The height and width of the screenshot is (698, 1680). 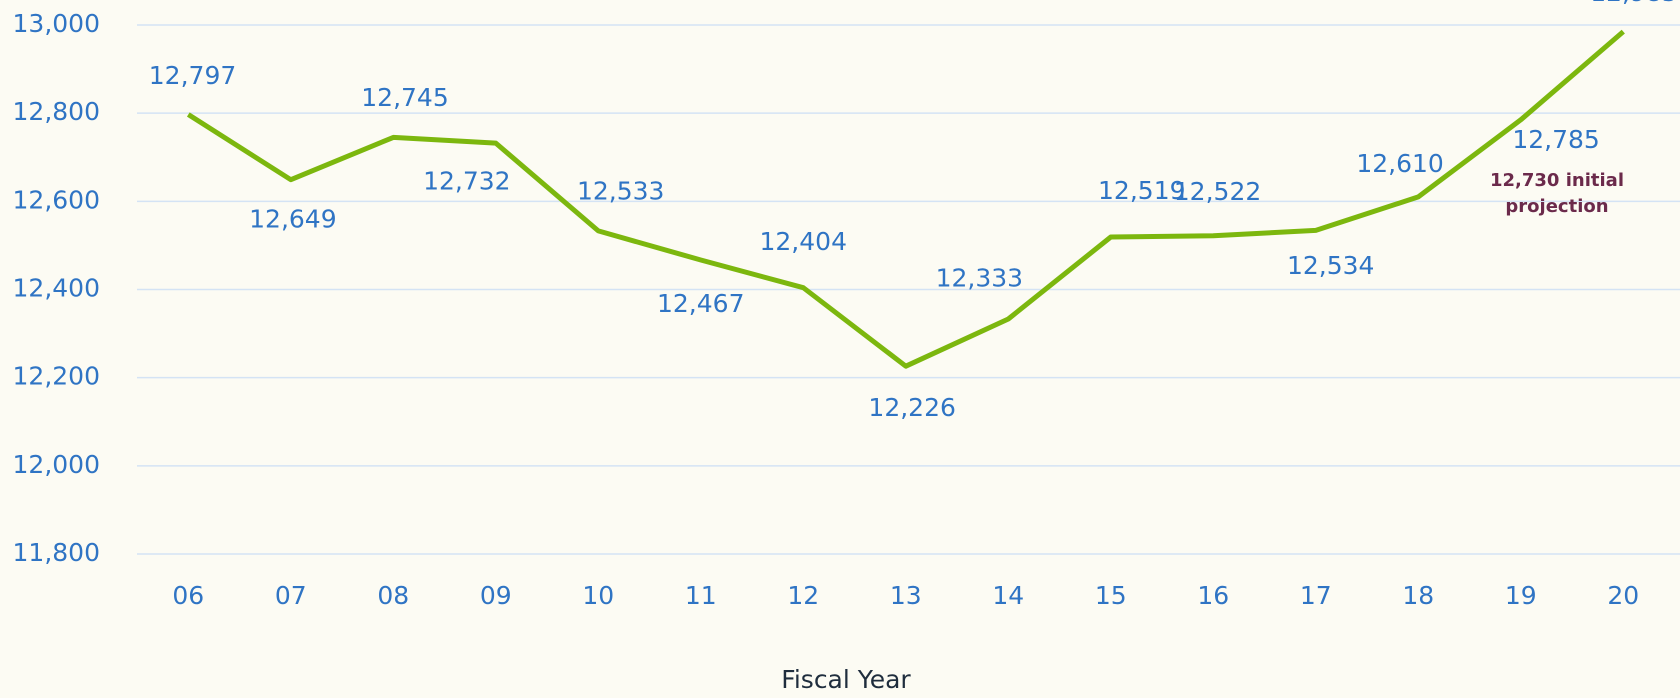 What do you see at coordinates (1213, 595) in the screenshot?
I see `x-tick-label: 16` at bounding box center [1213, 595].